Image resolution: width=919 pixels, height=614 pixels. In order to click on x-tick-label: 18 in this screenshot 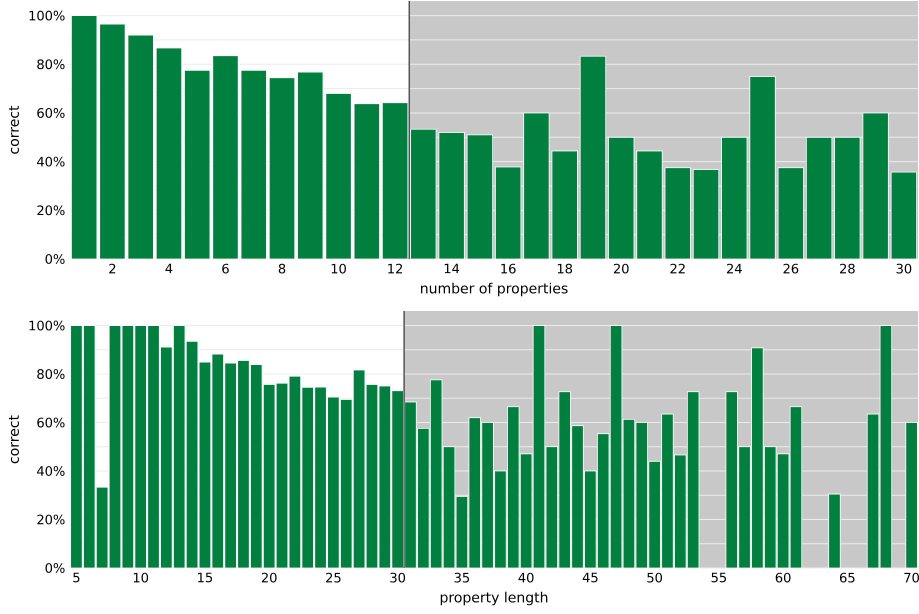, I will do `click(565, 269)`.